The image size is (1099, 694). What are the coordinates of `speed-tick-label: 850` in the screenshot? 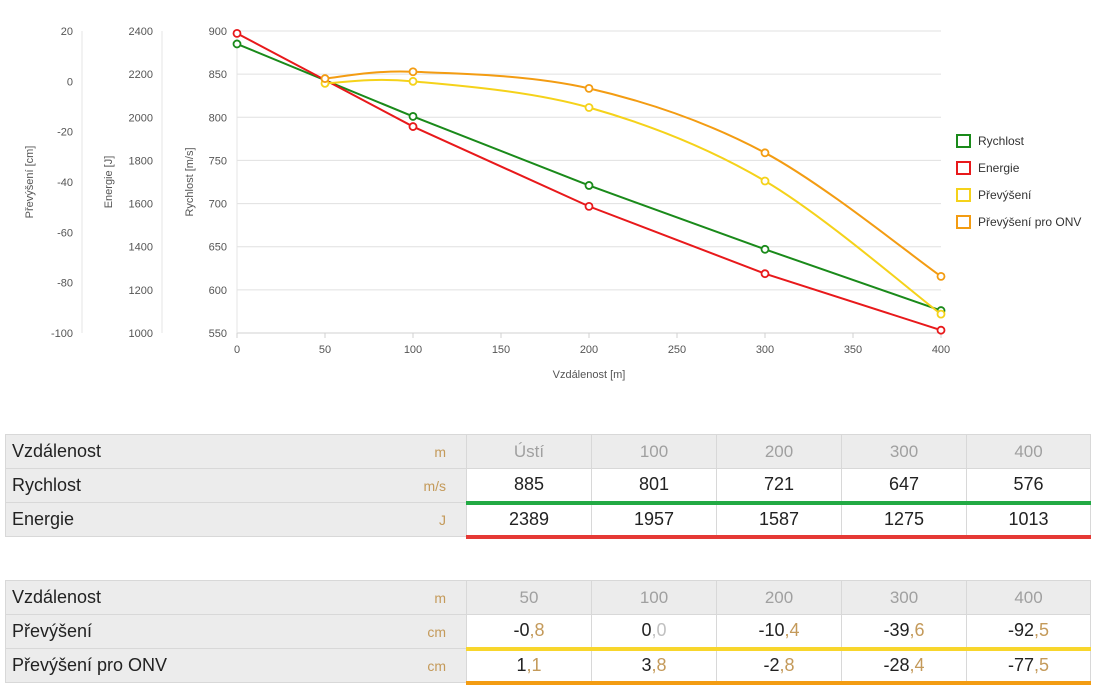 It's located at (218, 75).